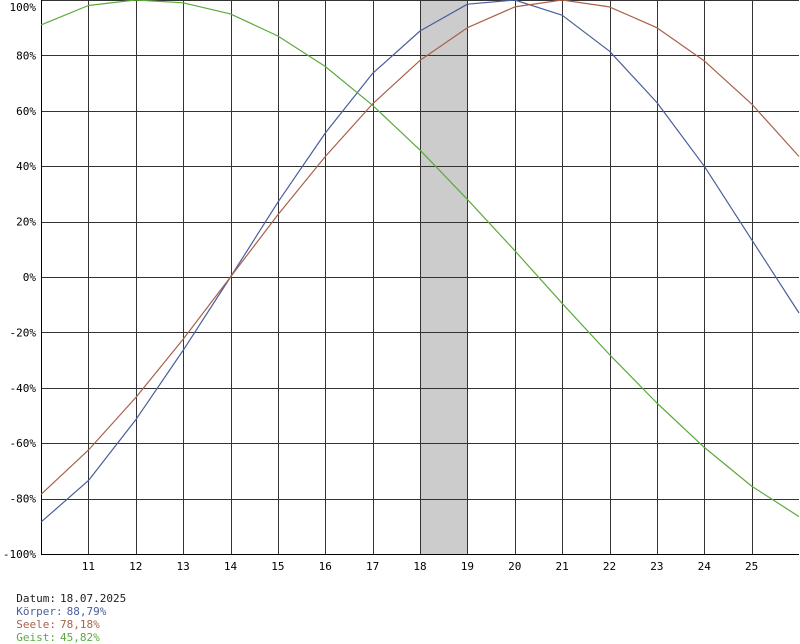 The height and width of the screenshot is (644, 800). Describe the element at coordinates (36, 624) in the screenshot. I see `seele-label: Seele:` at that location.